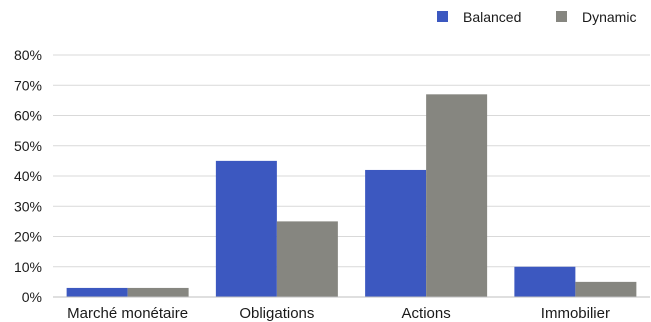 The height and width of the screenshot is (322, 651). What do you see at coordinates (32, 297) in the screenshot?
I see `y-tick-label: 0%` at bounding box center [32, 297].